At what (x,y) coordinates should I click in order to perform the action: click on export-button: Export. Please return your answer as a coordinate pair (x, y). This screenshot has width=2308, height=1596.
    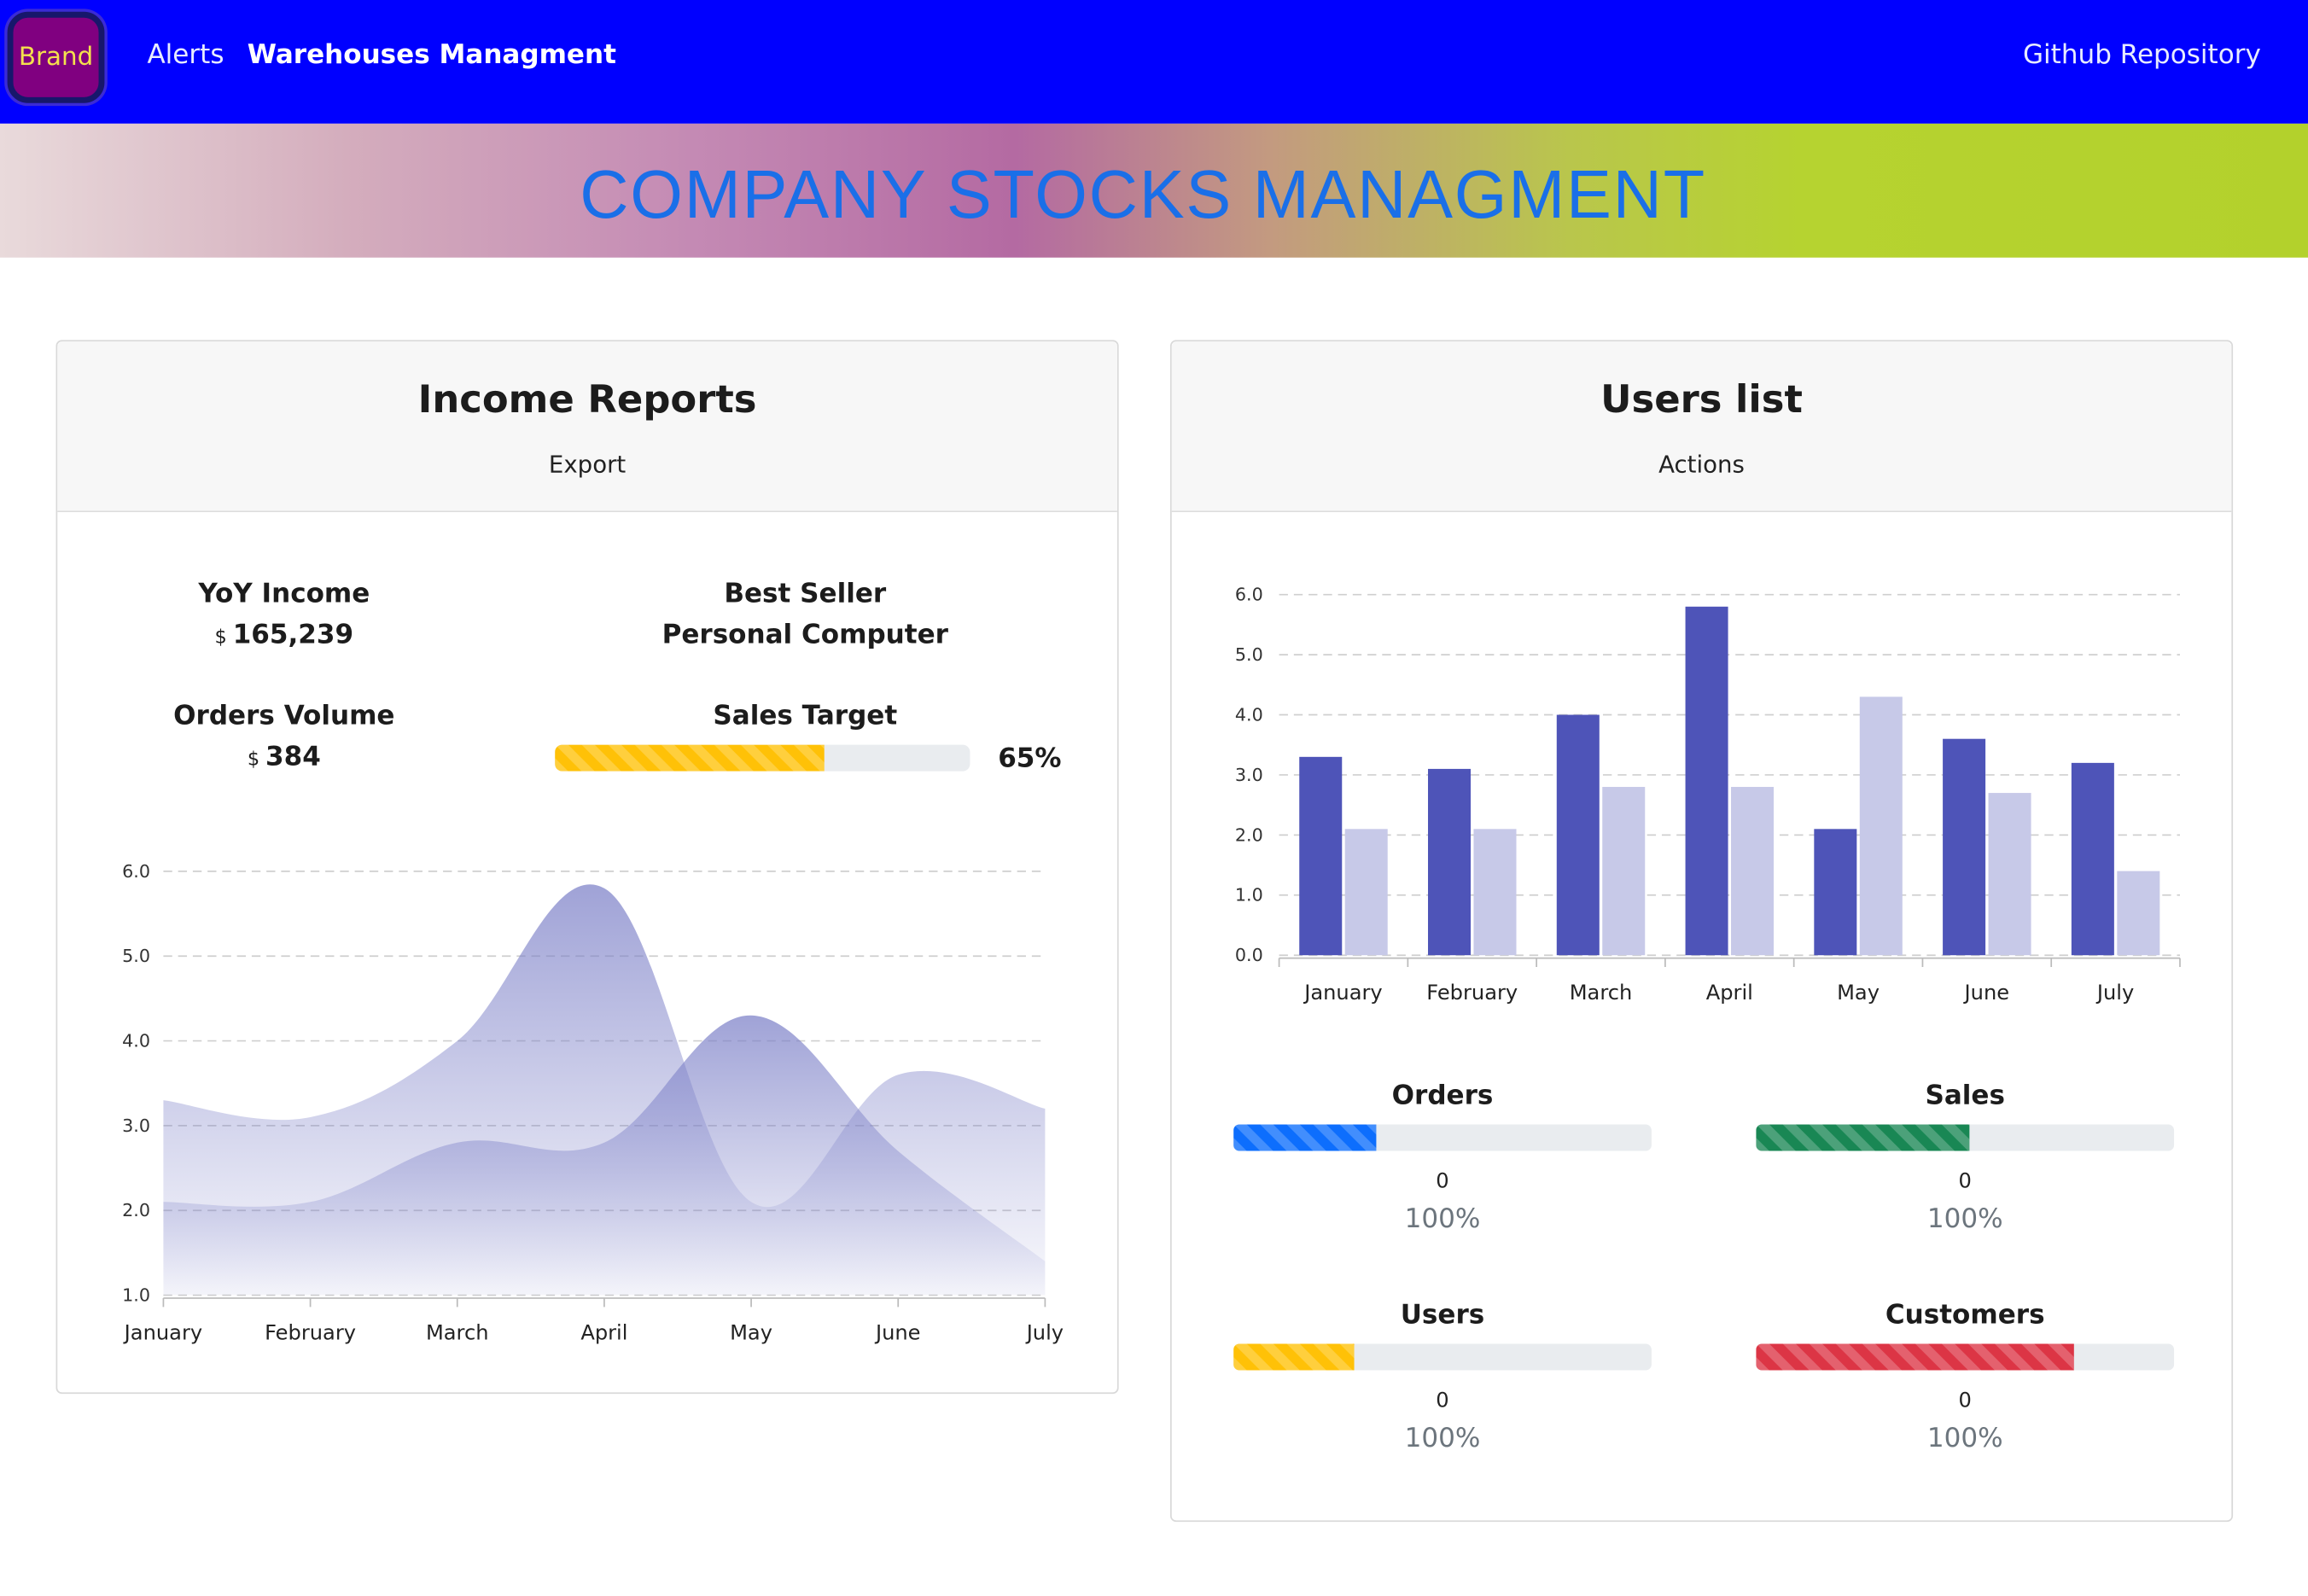
    Looking at the image, I should click on (587, 464).